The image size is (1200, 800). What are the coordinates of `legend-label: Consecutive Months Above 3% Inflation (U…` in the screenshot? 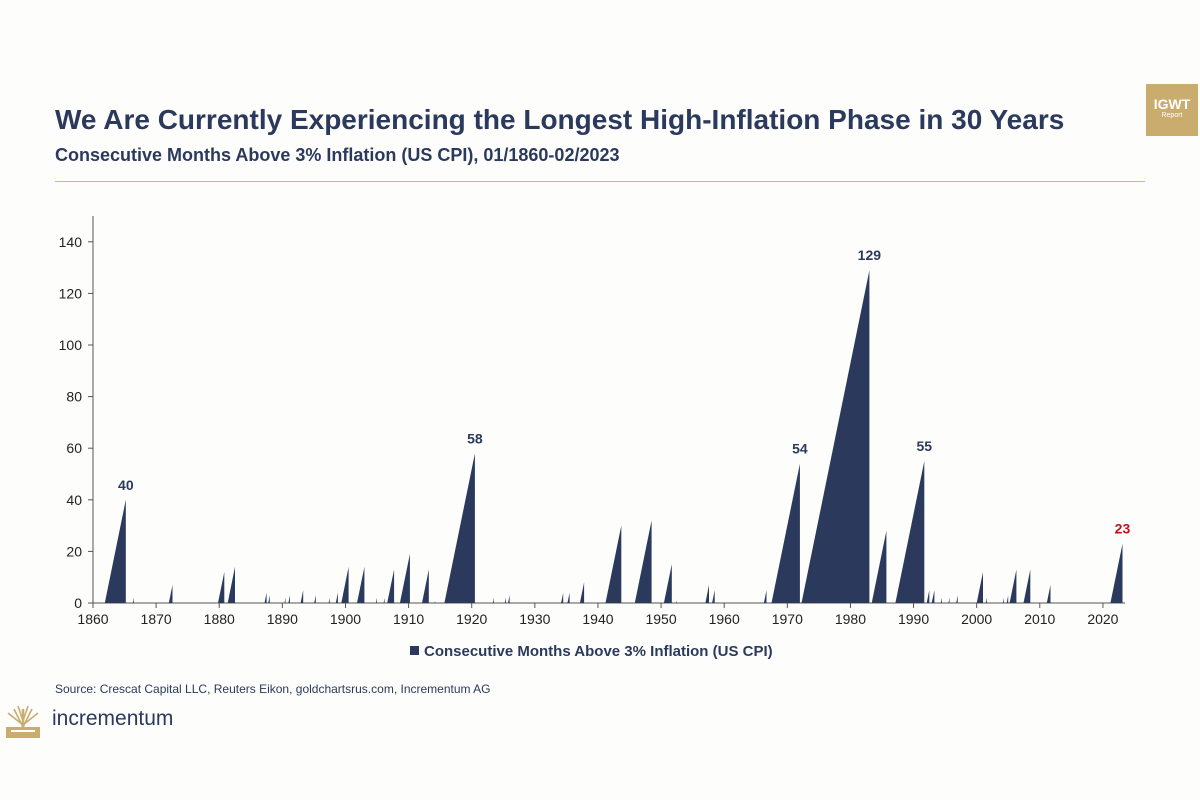 It's located at (598, 651).